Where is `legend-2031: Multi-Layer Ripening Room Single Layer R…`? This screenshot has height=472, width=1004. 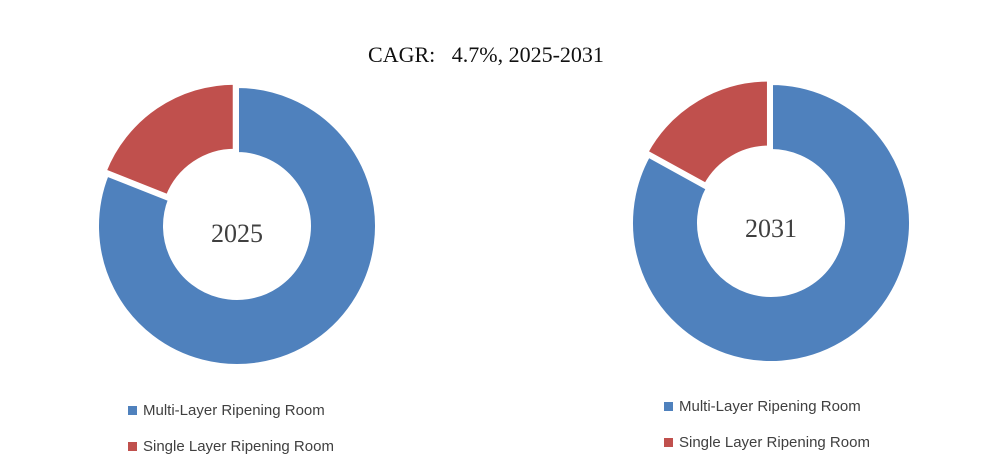 legend-2031: Multi-Layer Ripening Room Single Layer R… is located at coordinates (767, 424).